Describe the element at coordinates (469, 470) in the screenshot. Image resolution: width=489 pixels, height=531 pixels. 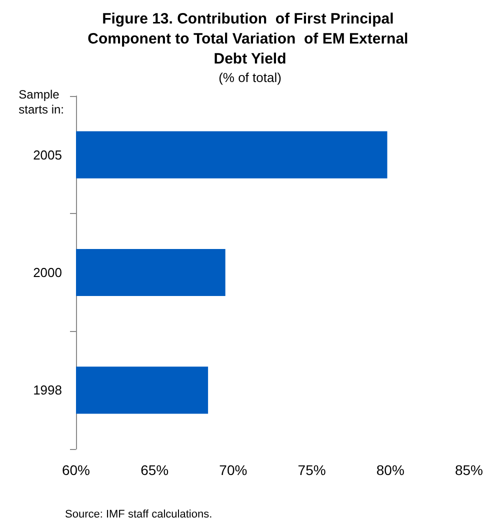
I see `x-tick-label: 85%` at that location.